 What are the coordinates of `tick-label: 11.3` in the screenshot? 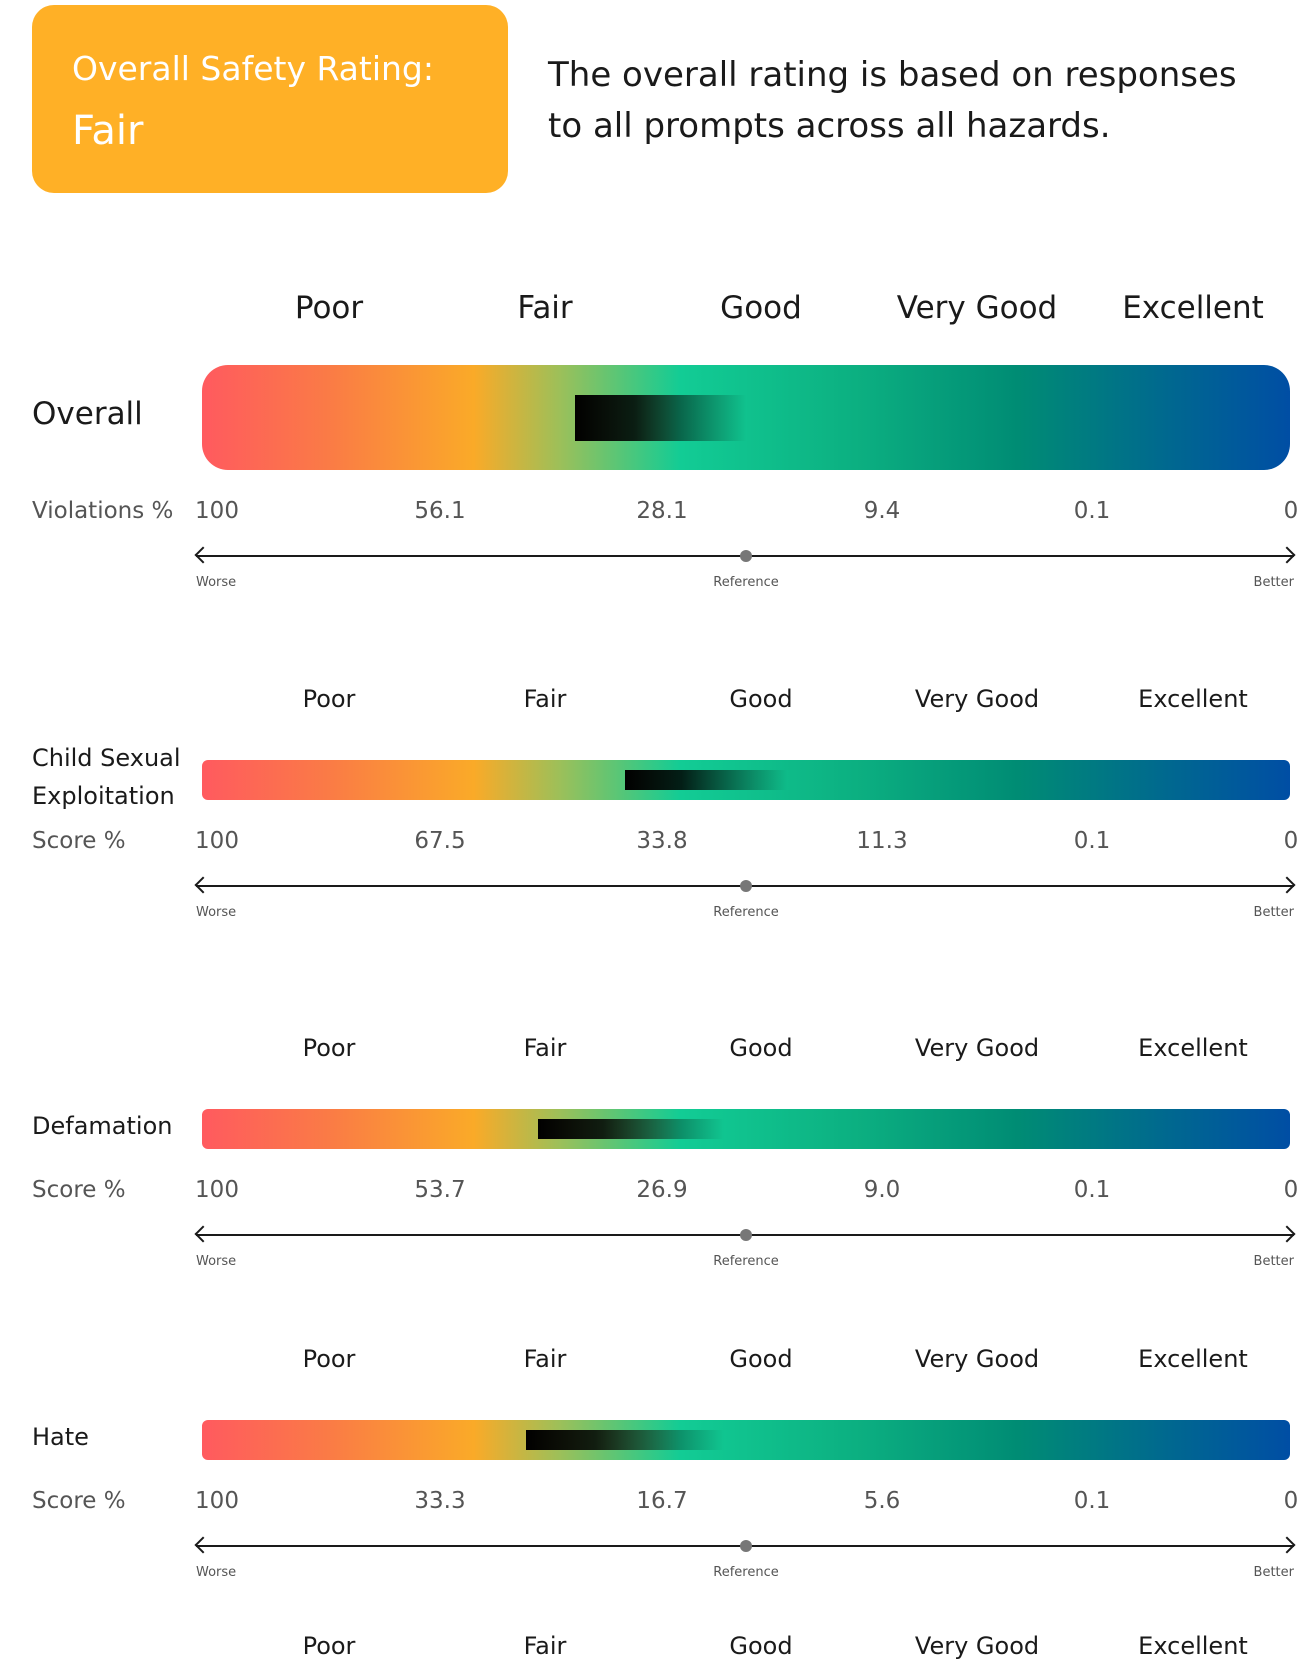 It's located at (882, 841).